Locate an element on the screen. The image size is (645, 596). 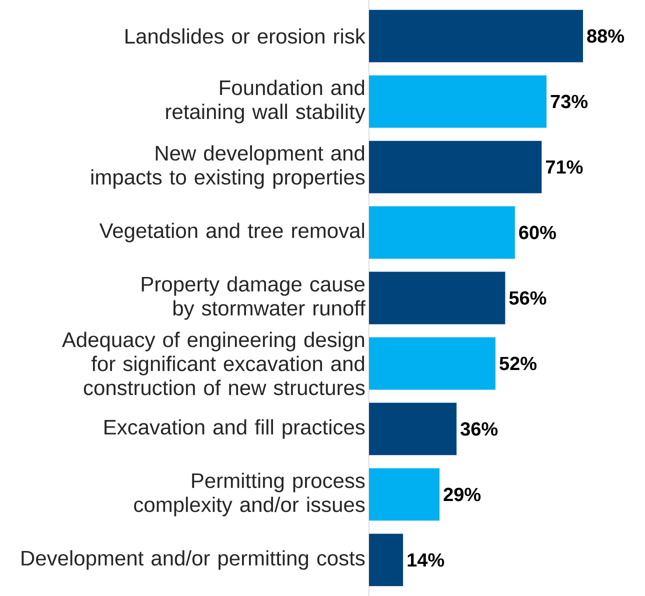
data-label: 29% is located at coordinates (462, 495).